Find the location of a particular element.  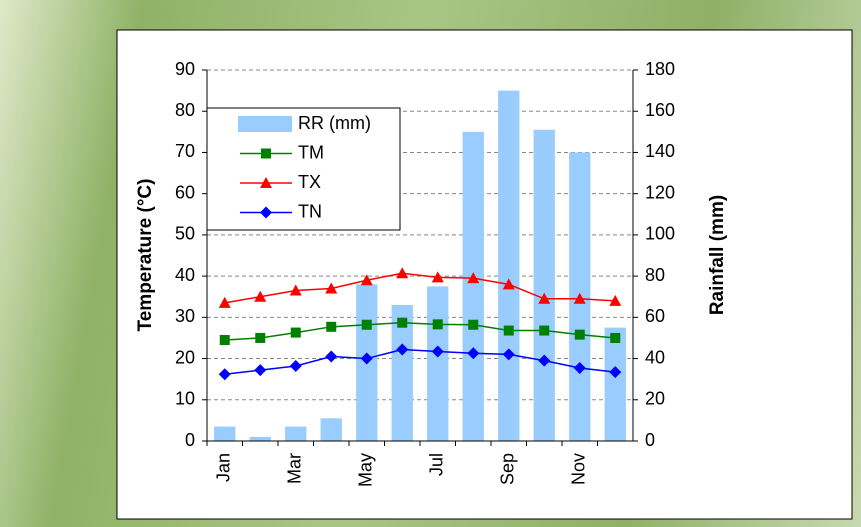

y-tick-label: 50 is located at coordinates (185, 234).